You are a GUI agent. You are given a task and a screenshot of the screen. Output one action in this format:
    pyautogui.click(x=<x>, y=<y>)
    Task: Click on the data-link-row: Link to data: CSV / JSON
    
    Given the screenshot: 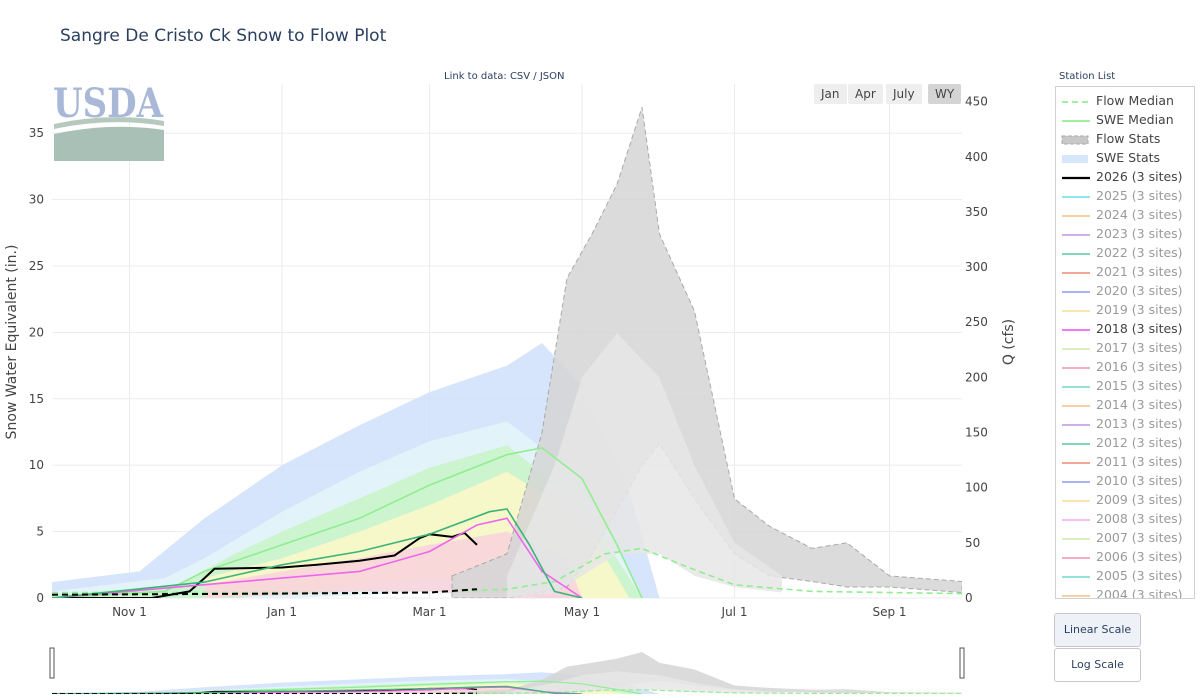 What is the action you would take?
    pyautogui.click(x=504, y=76)
    